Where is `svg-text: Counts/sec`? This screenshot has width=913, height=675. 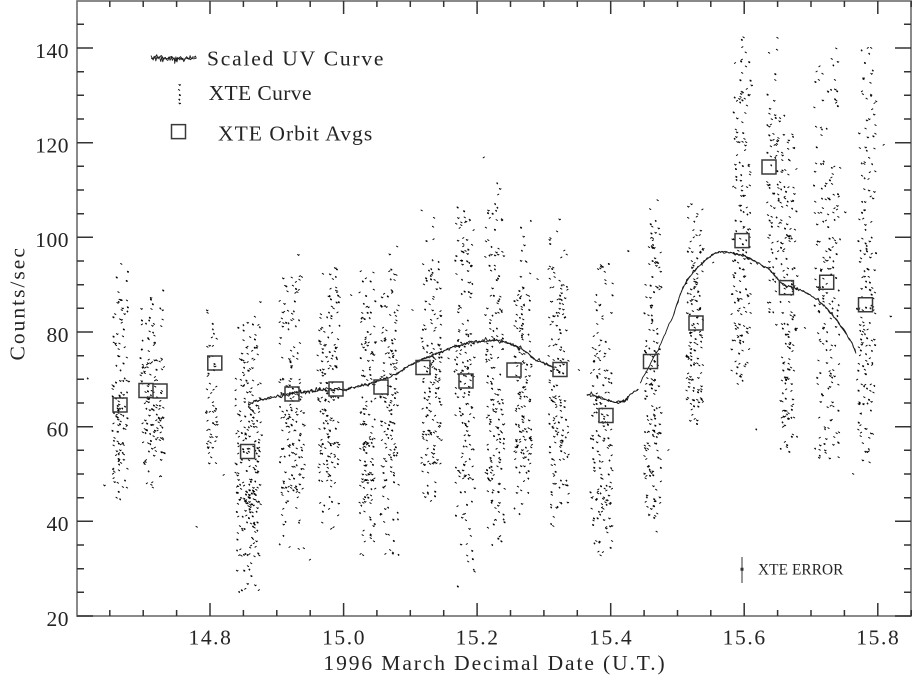
svg-text: Counts/sec is located at coordinates (18, 303).